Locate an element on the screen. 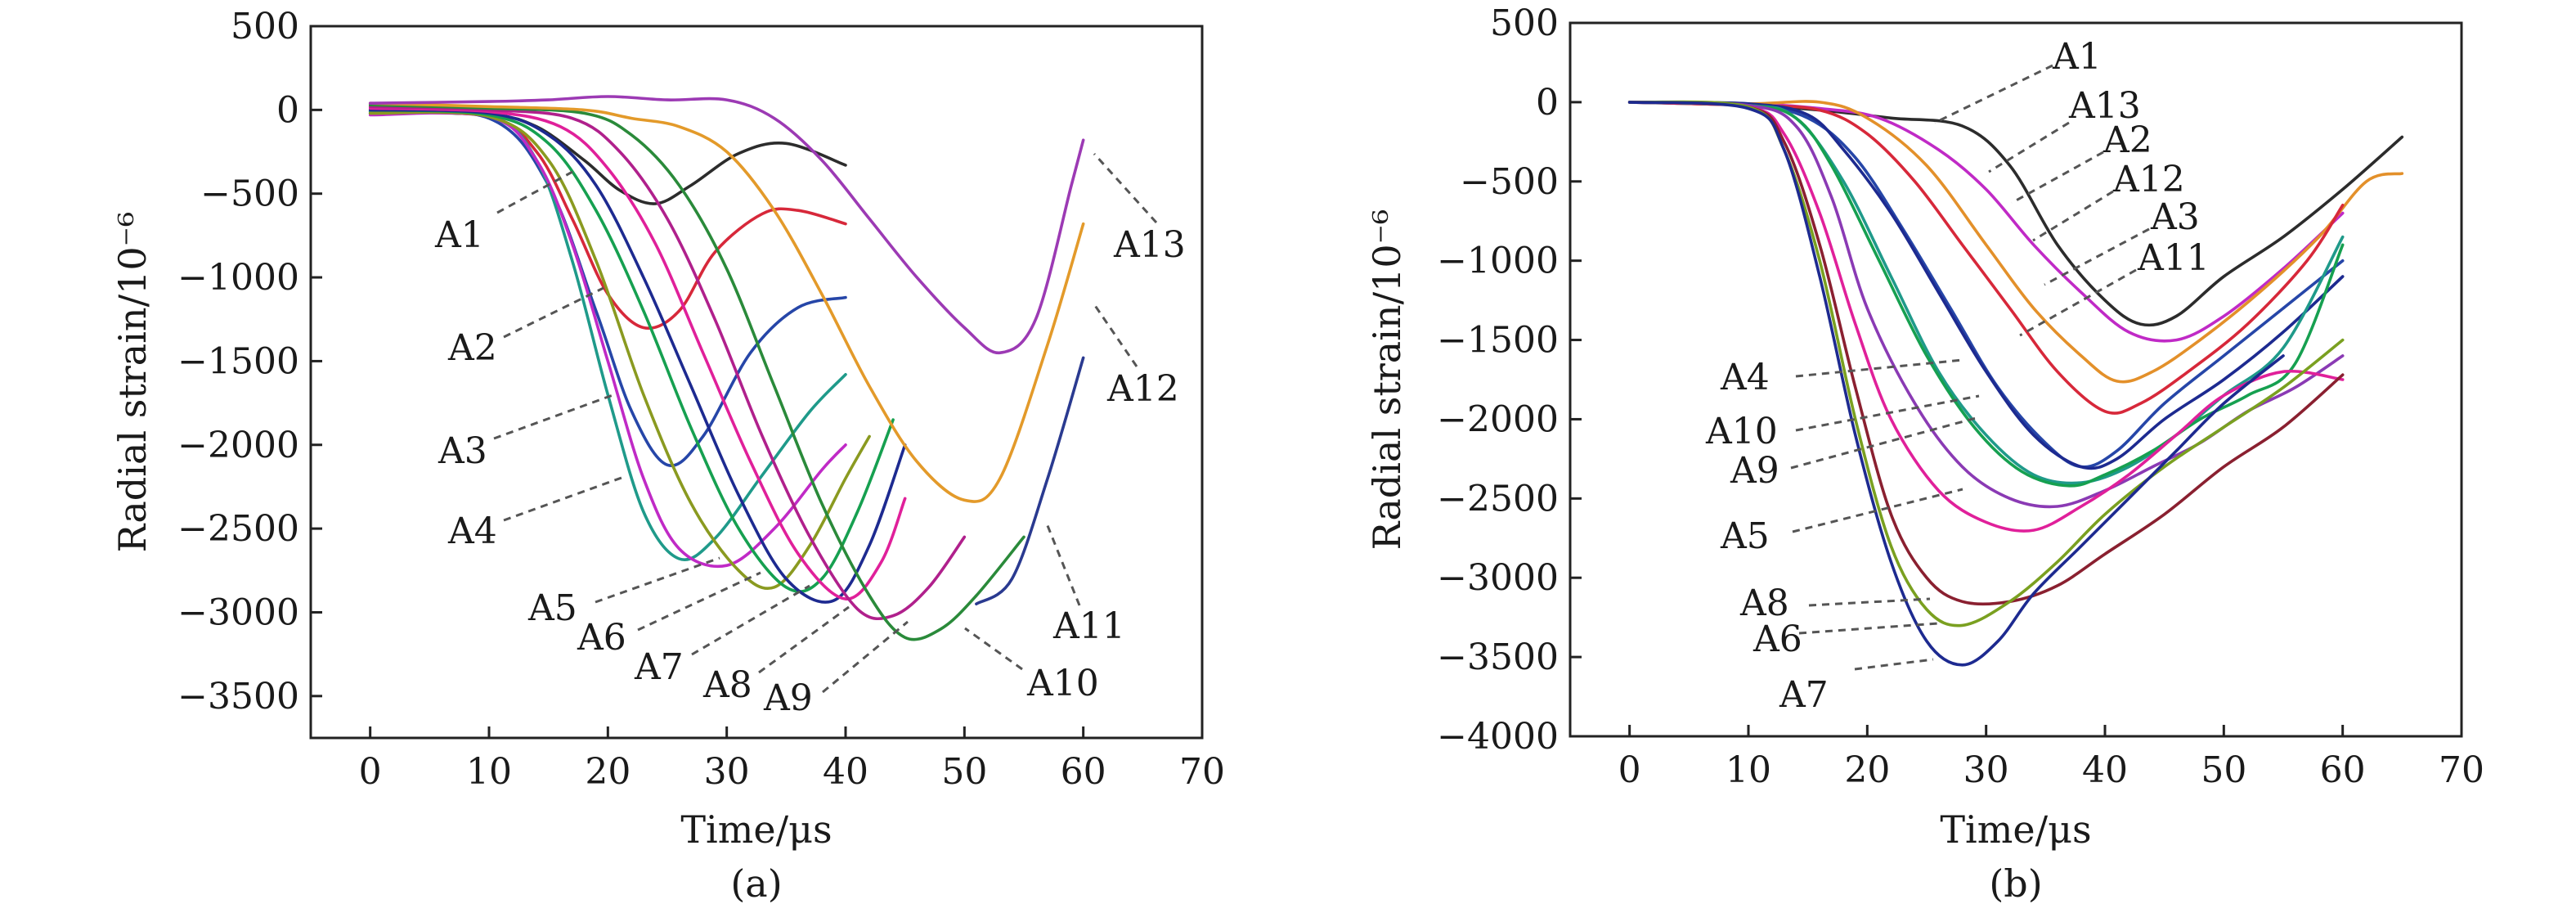 The width and height of the screenshot is (2576, 913). series-line-a11 is located at coordinates (1986, 285).